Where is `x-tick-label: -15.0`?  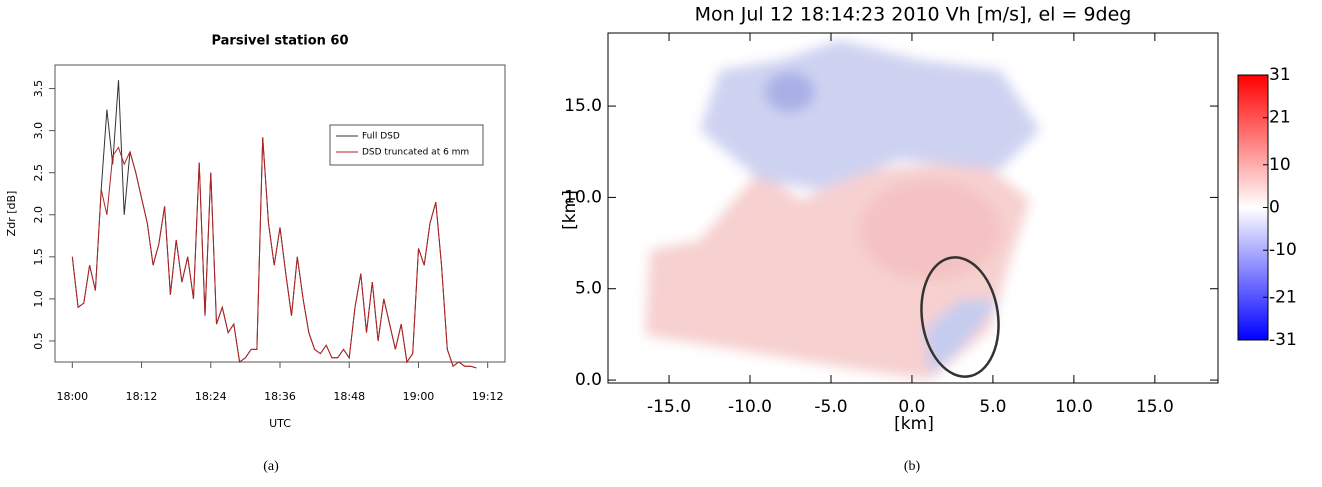
x-tick-label: -15.0 is located at coordinates (669, 407).